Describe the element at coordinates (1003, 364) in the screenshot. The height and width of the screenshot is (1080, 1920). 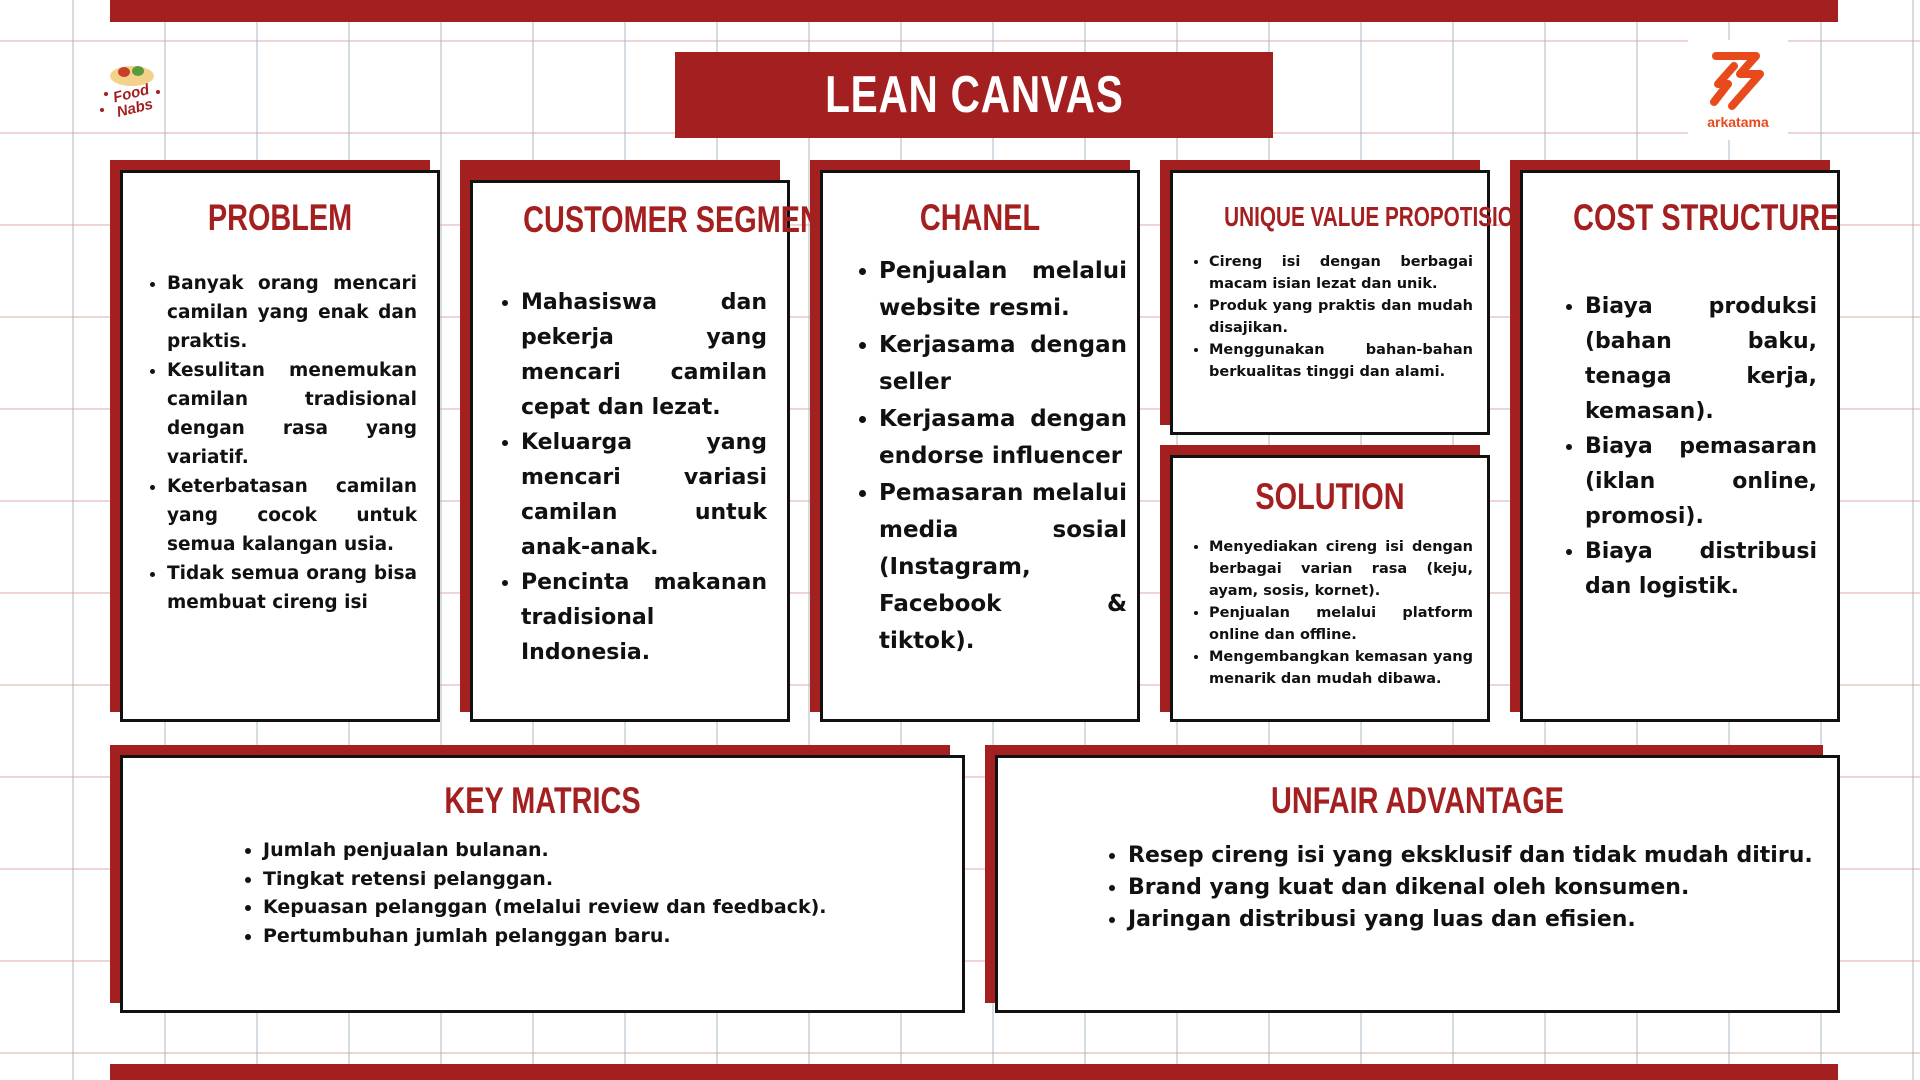
I see `list-item: Kerjasama dengan seller` at that location.